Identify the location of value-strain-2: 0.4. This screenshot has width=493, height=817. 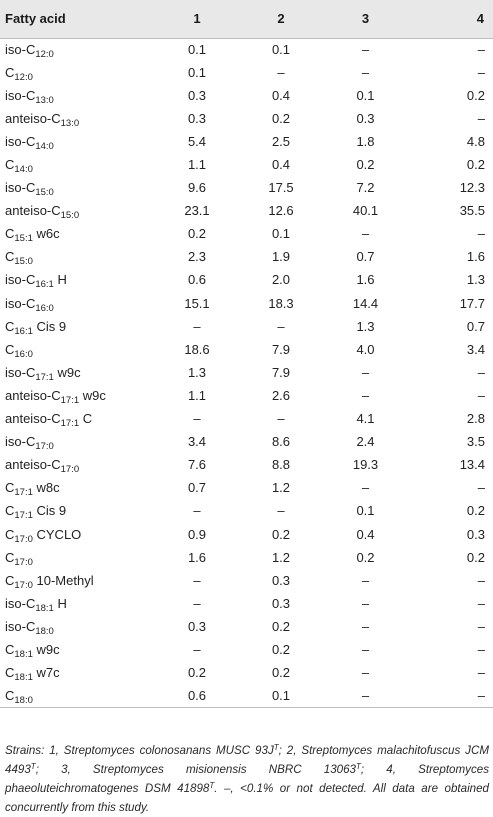
(281, 95).